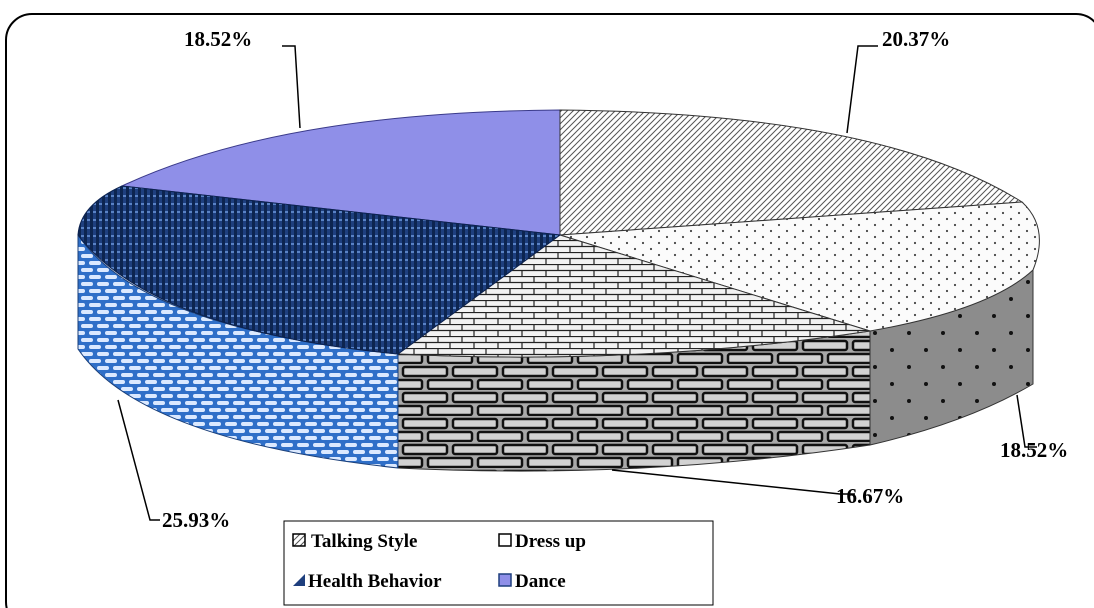 Image resolution: width=1094 pixels, height=608 pixels. Describe the element at coordinates (550, 541) in the screenshot. I see `svg-text: Dress up` at that location.